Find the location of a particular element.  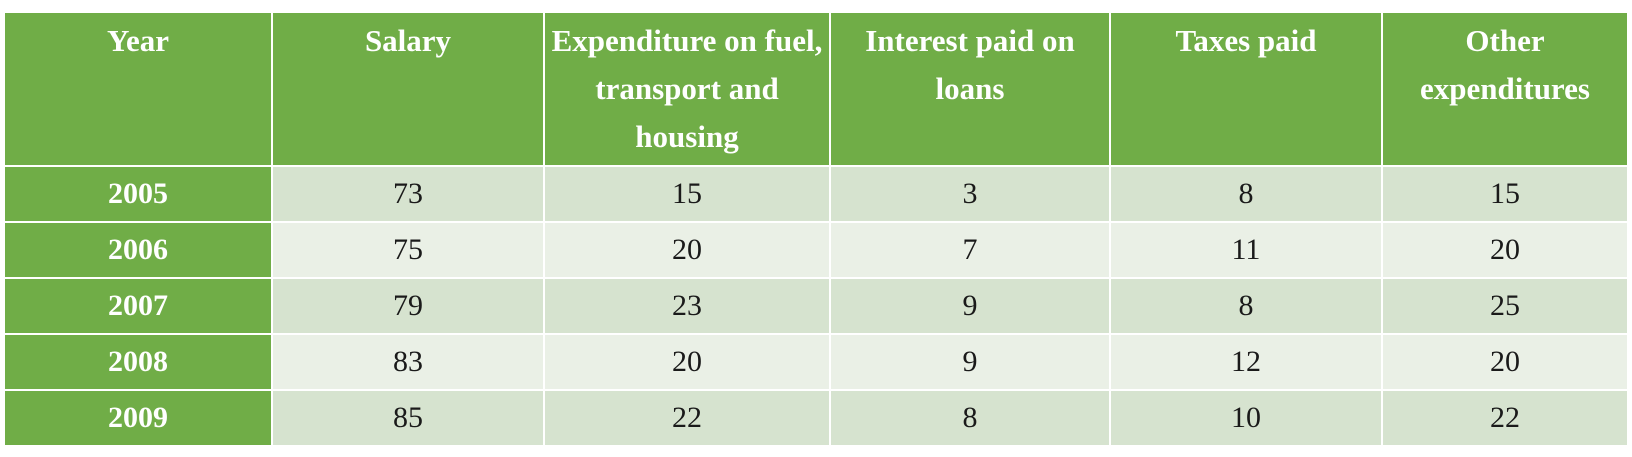

other-expenditures-cell: 22 is located at coordinates (1505, 418).